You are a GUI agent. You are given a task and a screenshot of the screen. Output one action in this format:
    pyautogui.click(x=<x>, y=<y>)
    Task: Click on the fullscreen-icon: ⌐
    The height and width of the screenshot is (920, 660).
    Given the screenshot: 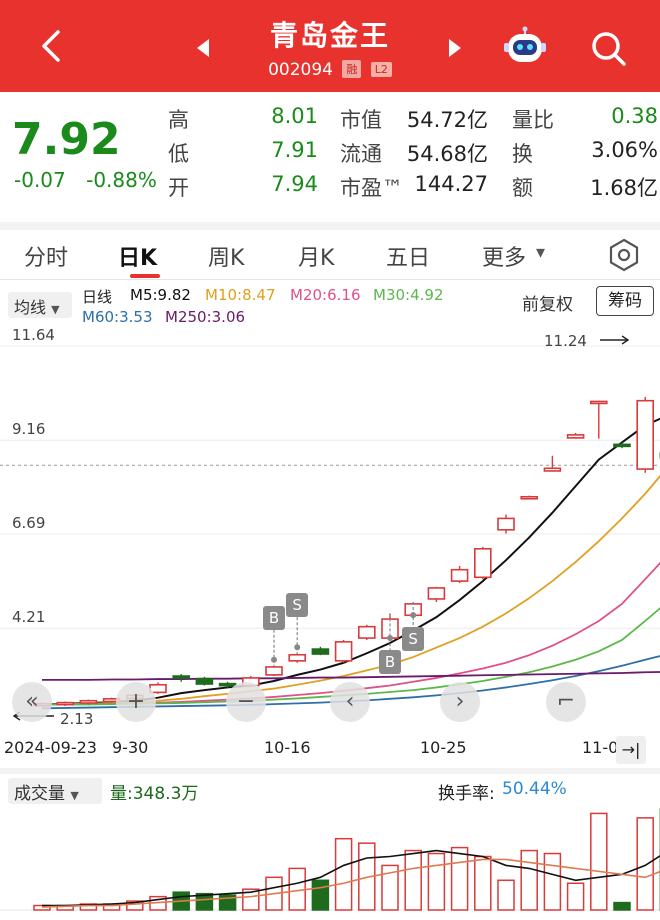 What is the action you would take?
    pyautogui.click(x=566, y=702)
    